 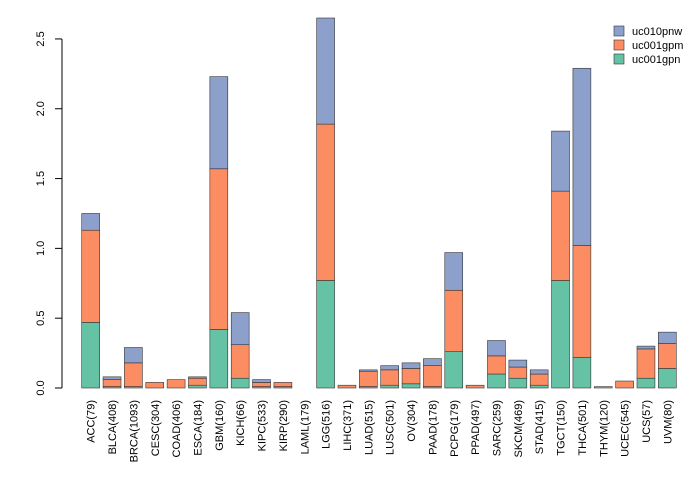 I want to click on x-tick-label: KICH(66), so click(x=241, y=423).